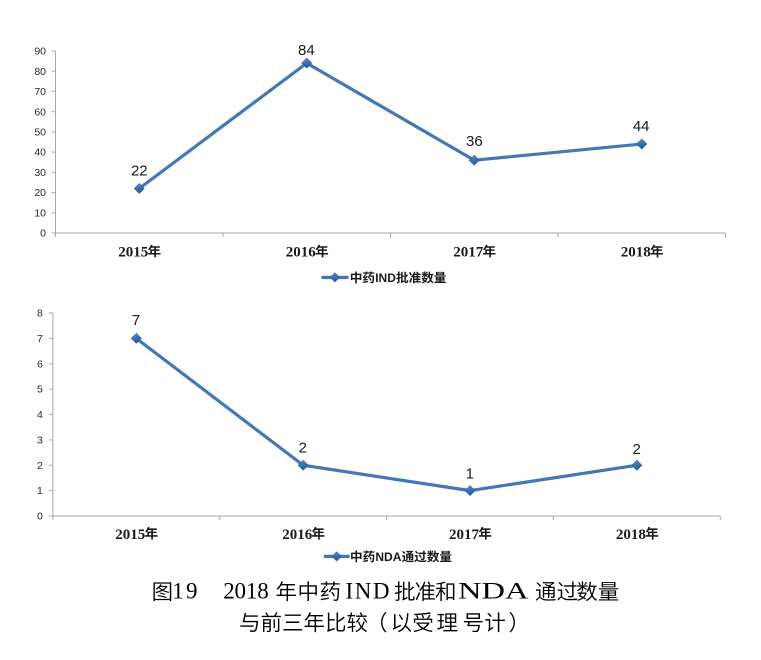 The image size is (761, 660). What do you see at coordinates (40, 415) in the screenshot?
I see `svg-text: 4` at bounding box center [40, 415].